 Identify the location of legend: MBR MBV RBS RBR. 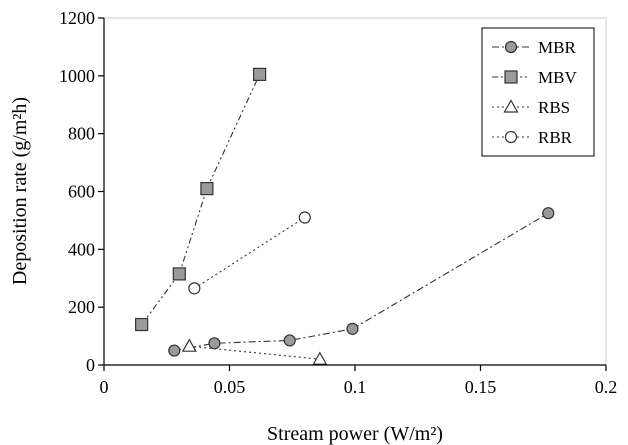
(538, 92).